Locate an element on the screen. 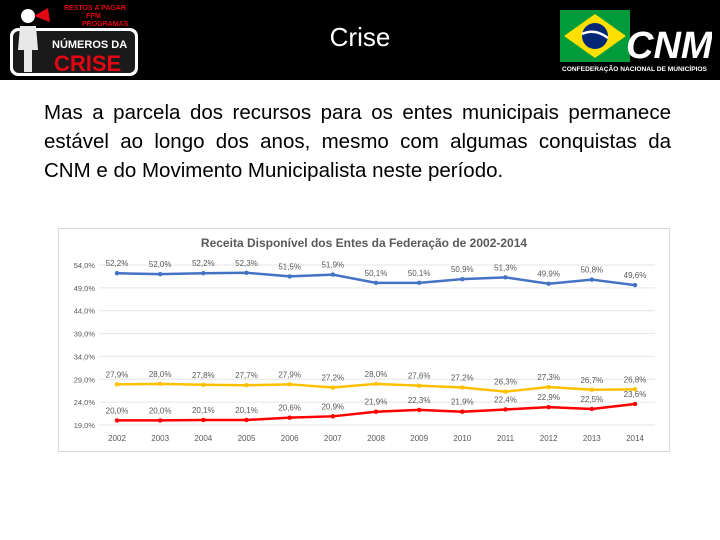 This screenshot has height=540, width=720. logo-text-programas: PROGRAMAS is located at coordinates (105, 24).